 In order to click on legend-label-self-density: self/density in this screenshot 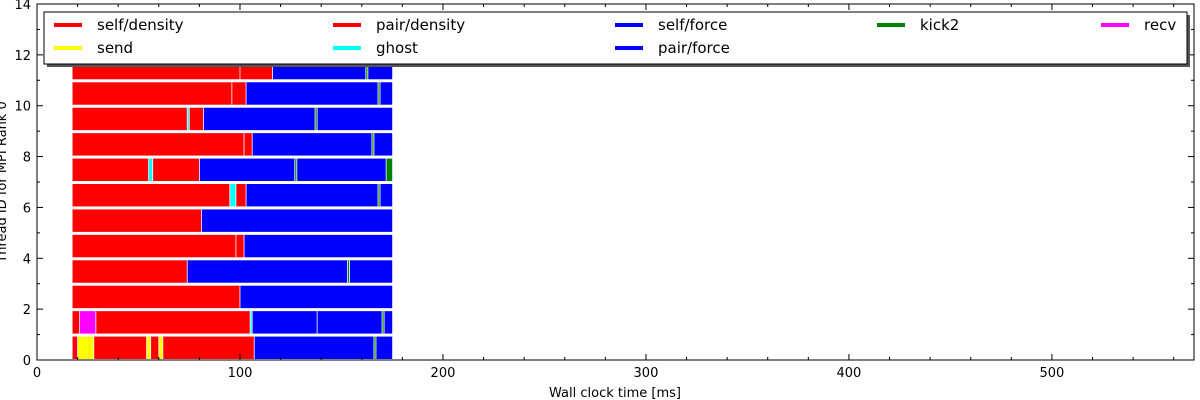, I will do `click(140, 25)`.